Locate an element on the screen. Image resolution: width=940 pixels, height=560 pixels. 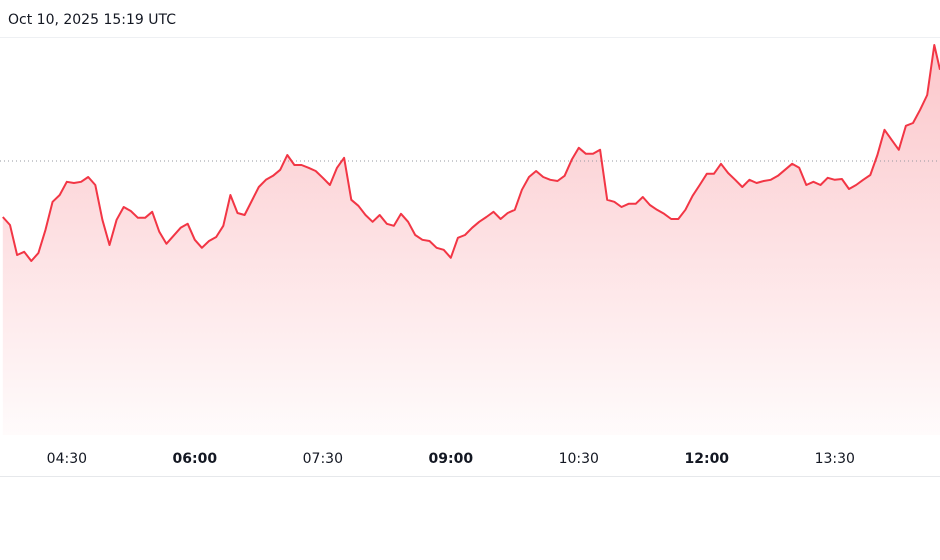
x-tick-label: 13:30 is located at coordinates (835, 459).